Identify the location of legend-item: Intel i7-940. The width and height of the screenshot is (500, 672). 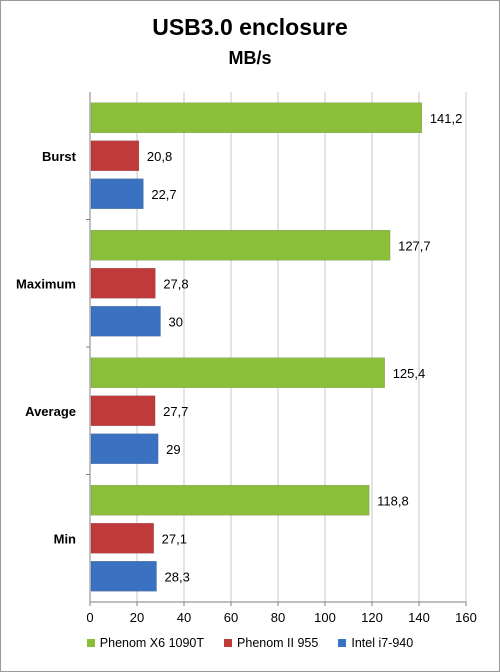
(375, 643).